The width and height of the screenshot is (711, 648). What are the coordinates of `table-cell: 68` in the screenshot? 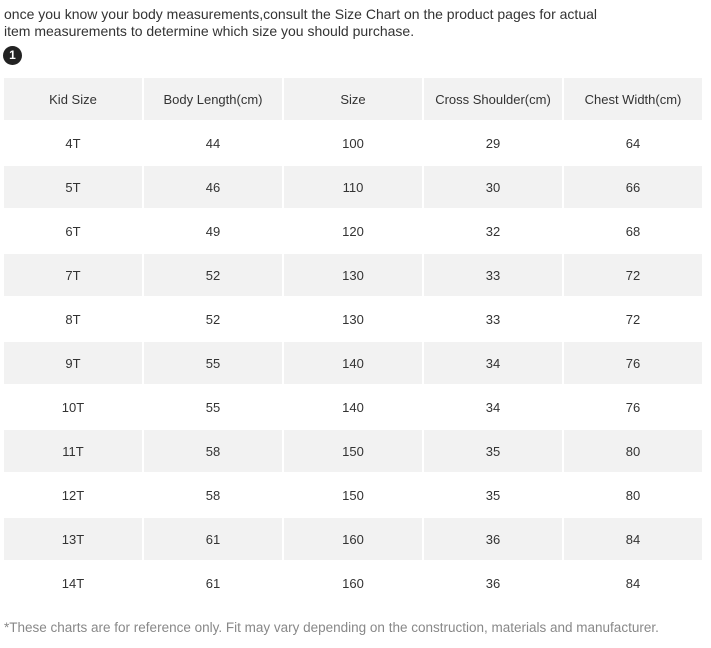 It's located at (633, 231).